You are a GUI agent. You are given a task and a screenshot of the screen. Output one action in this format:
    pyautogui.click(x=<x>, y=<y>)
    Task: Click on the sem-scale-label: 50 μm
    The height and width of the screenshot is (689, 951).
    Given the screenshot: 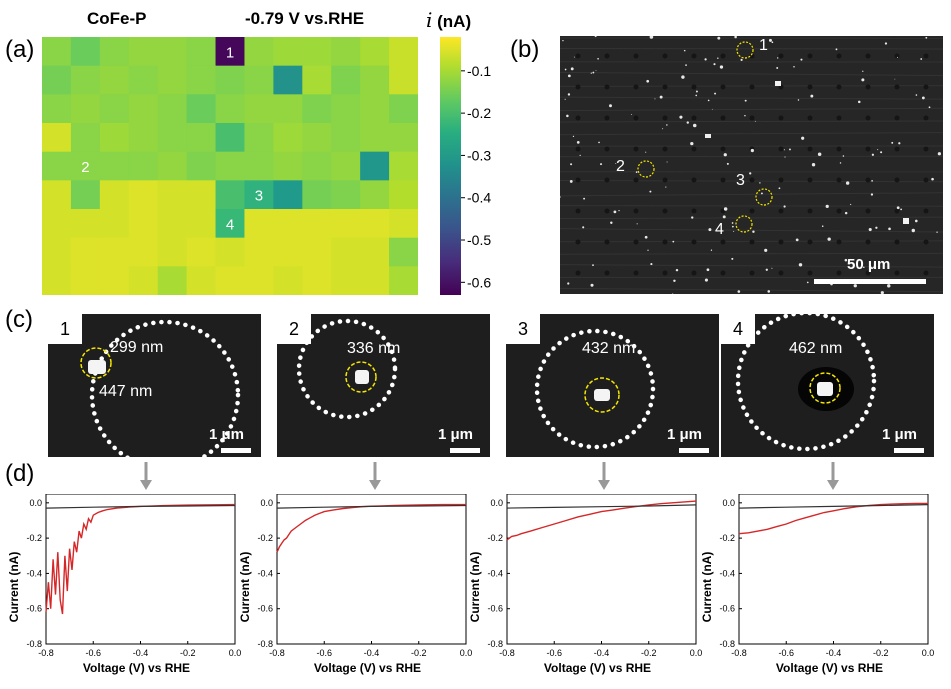 What is the action you would take?
    pyautogui.click(x=869, y=264)
    